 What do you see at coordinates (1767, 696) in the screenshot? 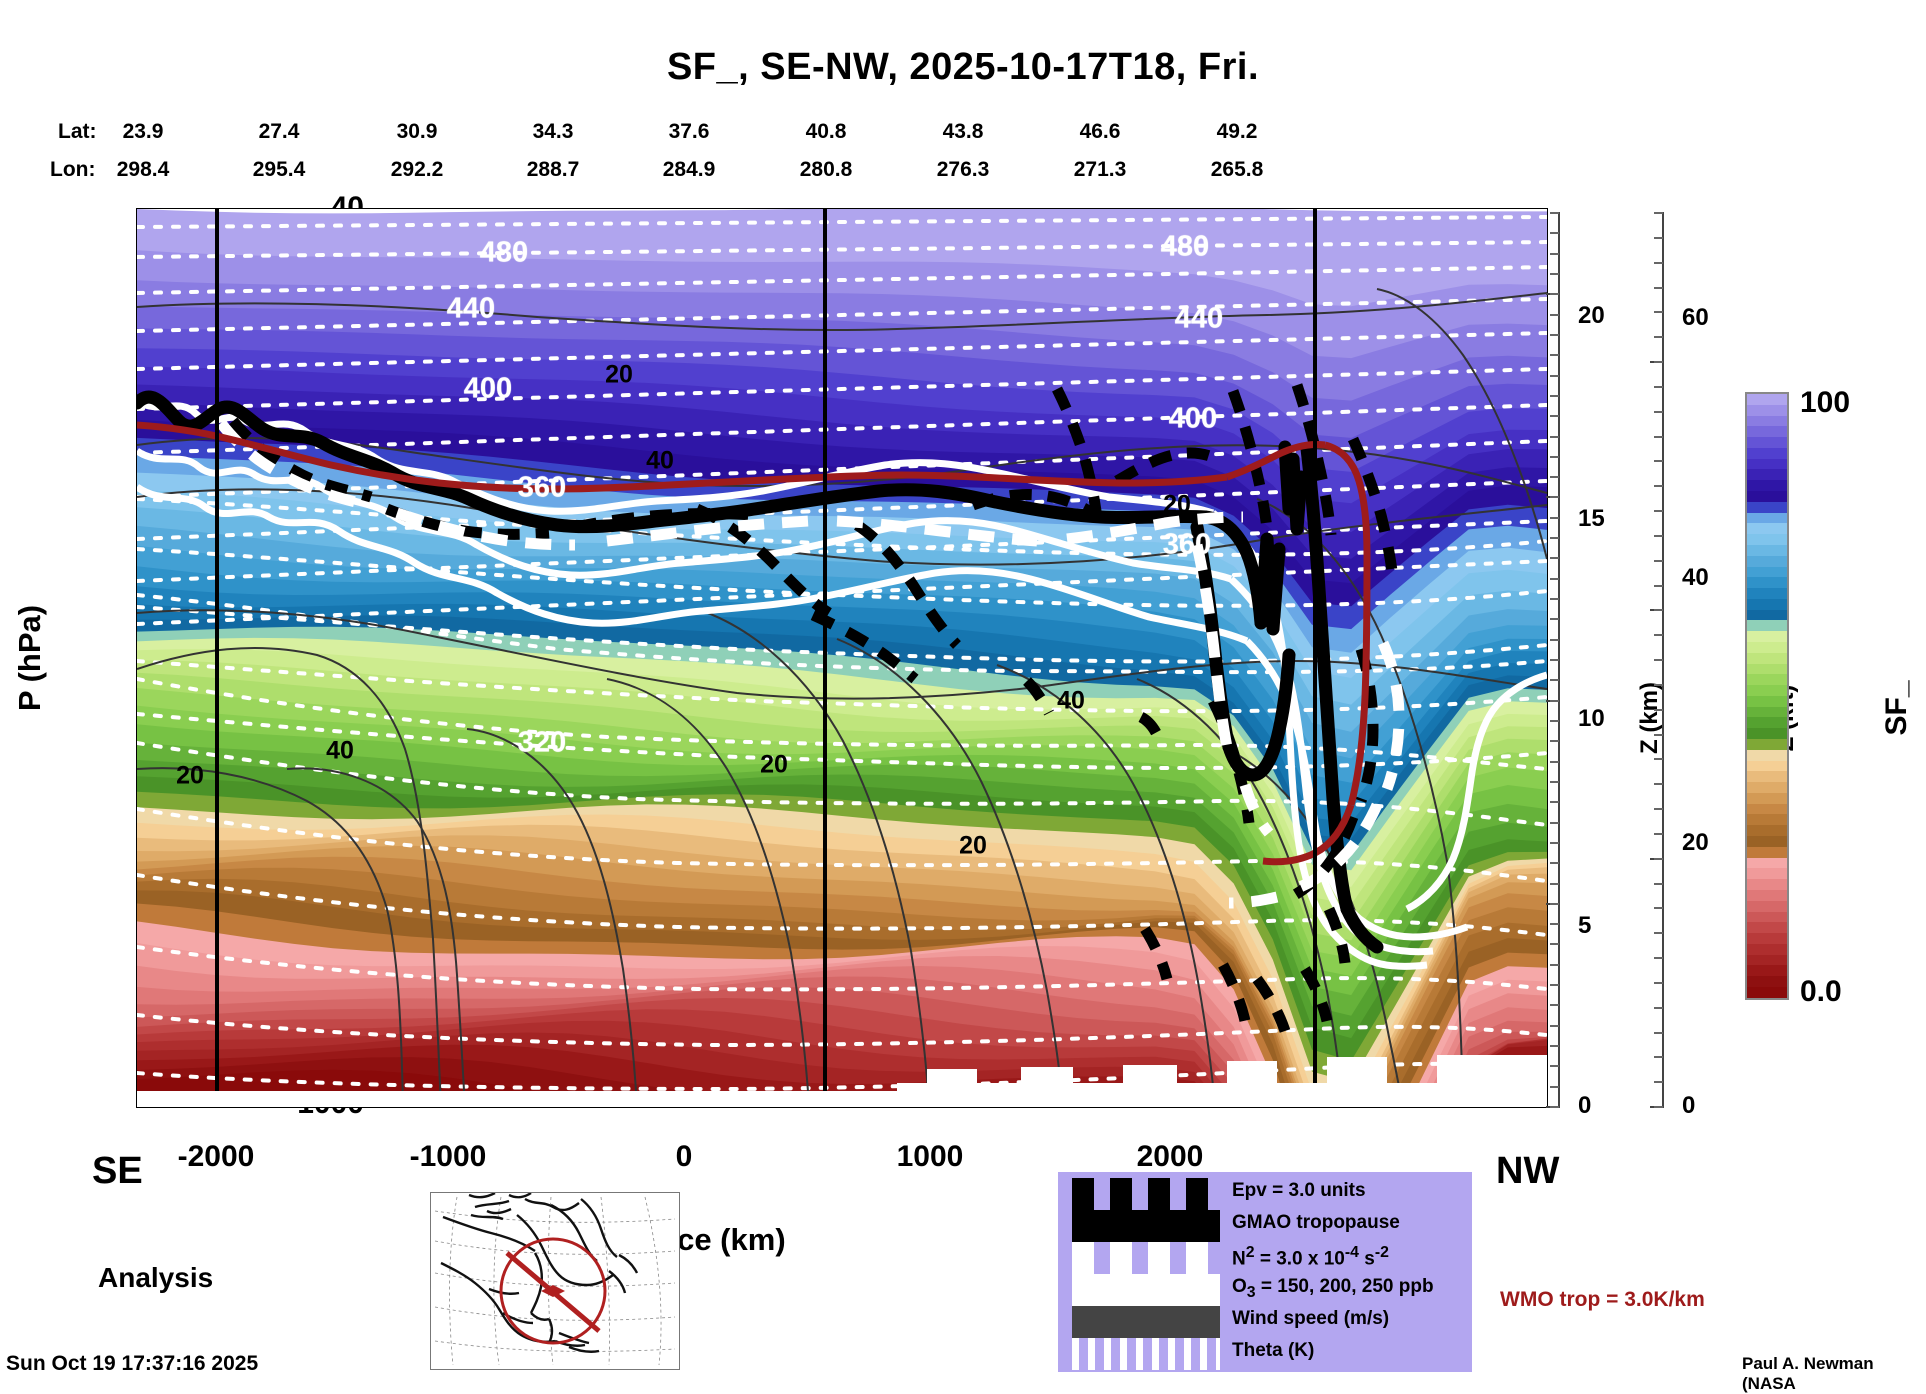
I see `colorbar` at bounding box center [1767, 696].